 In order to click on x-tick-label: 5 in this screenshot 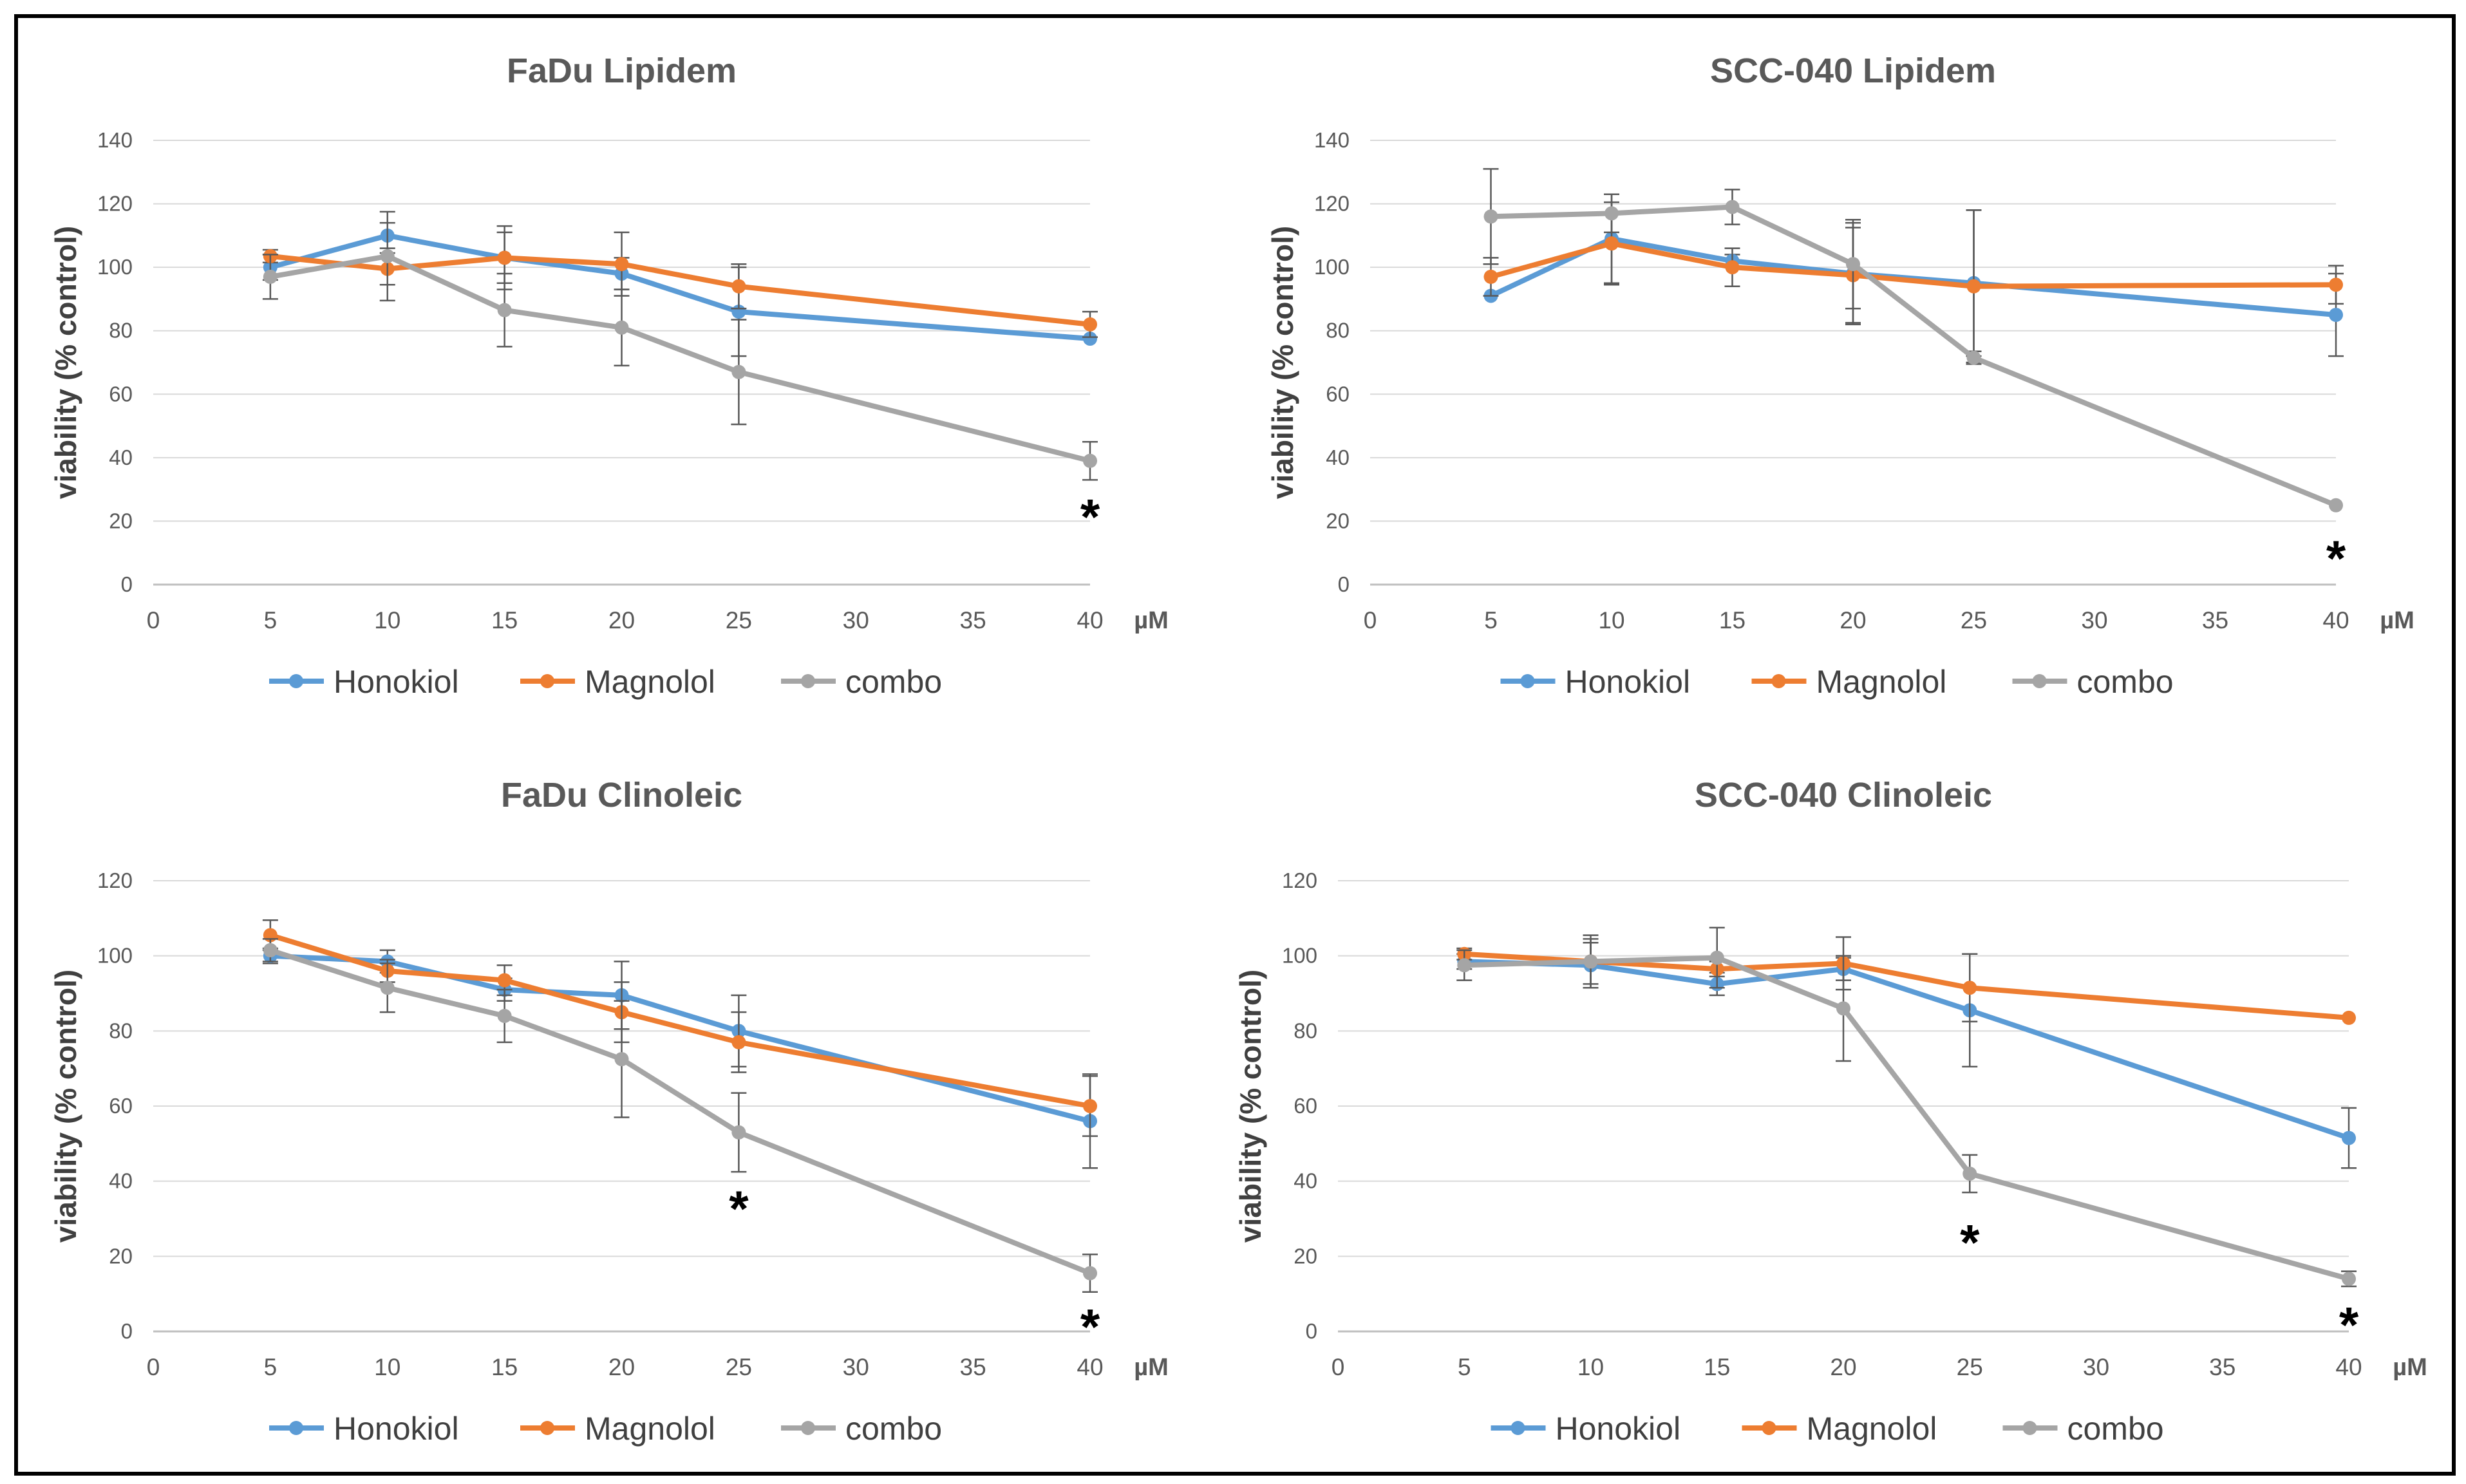, I will do `click(271, 1367)`.